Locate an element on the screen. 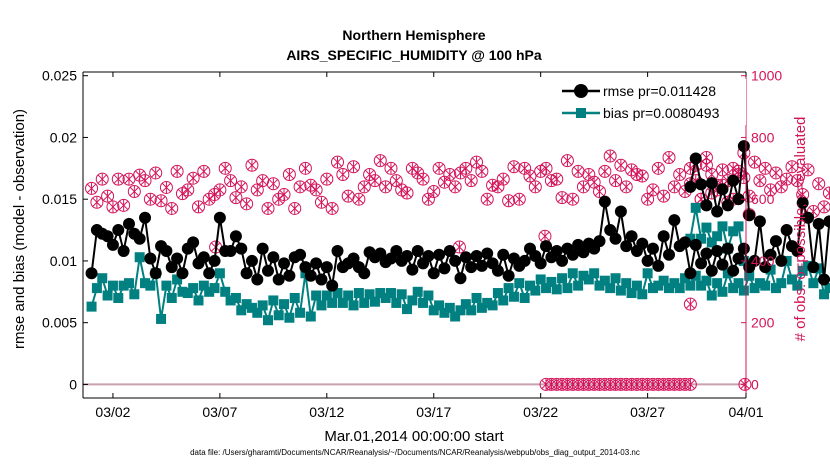 The height and width of the screenshot is (475, 830). legend-rmse-marker is located at coordinates (581, 91).